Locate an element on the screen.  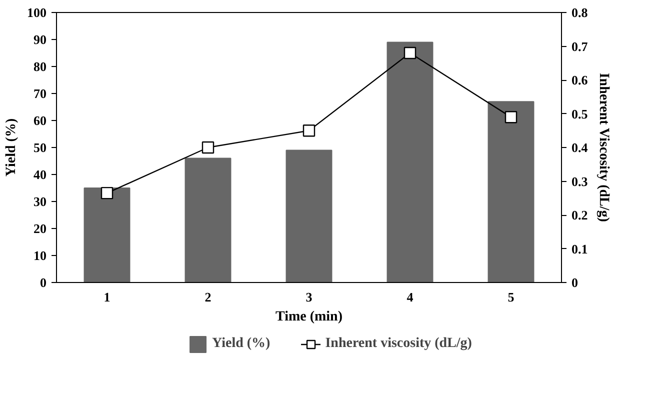
y-tick-label: 40 is located at coordinates (40, 174).